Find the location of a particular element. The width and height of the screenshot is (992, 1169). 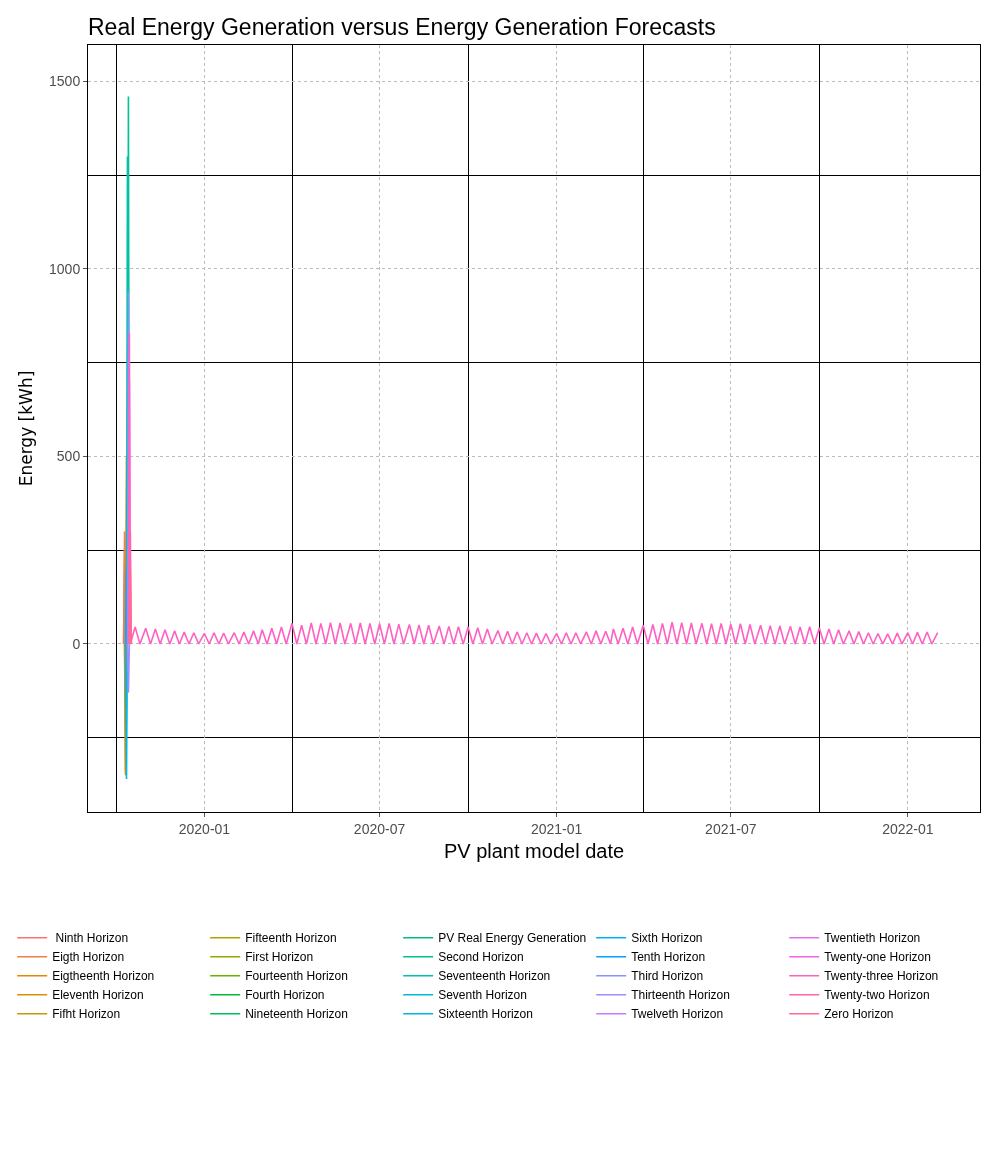

legend-label: First Horizon is located at coordinates (279, 957).